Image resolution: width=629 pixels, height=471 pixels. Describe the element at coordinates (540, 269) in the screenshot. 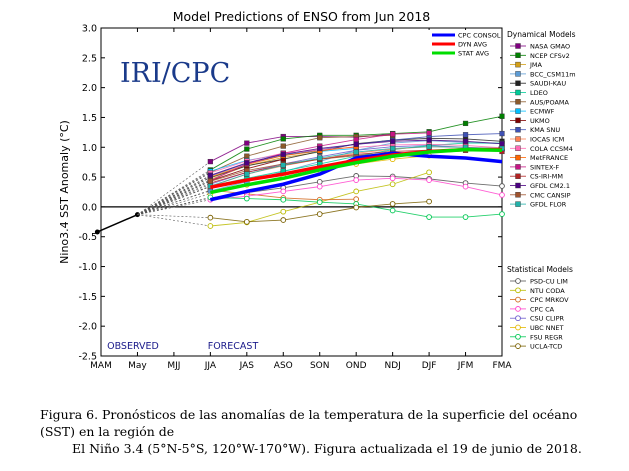

I see `statistical-legend-title: Statistical Models` at that location.